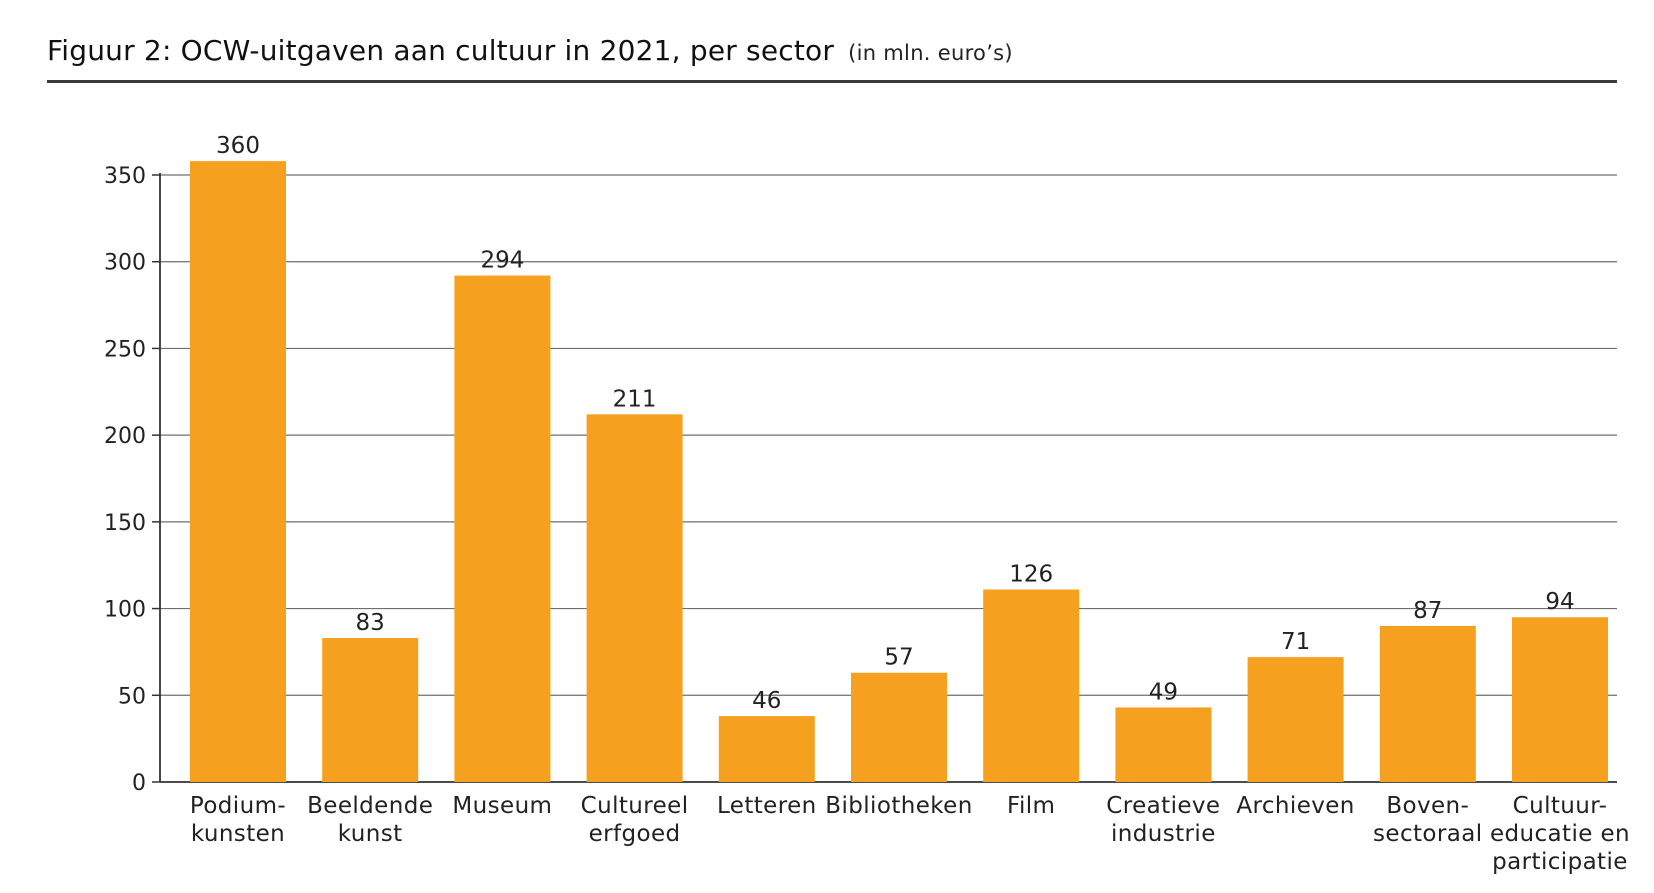 The width and height of the screenshot is (1654, 893). Describe the element at coordinates (125, 436) in the screenshot. I see `y-tick-label-200: 200` at that location.